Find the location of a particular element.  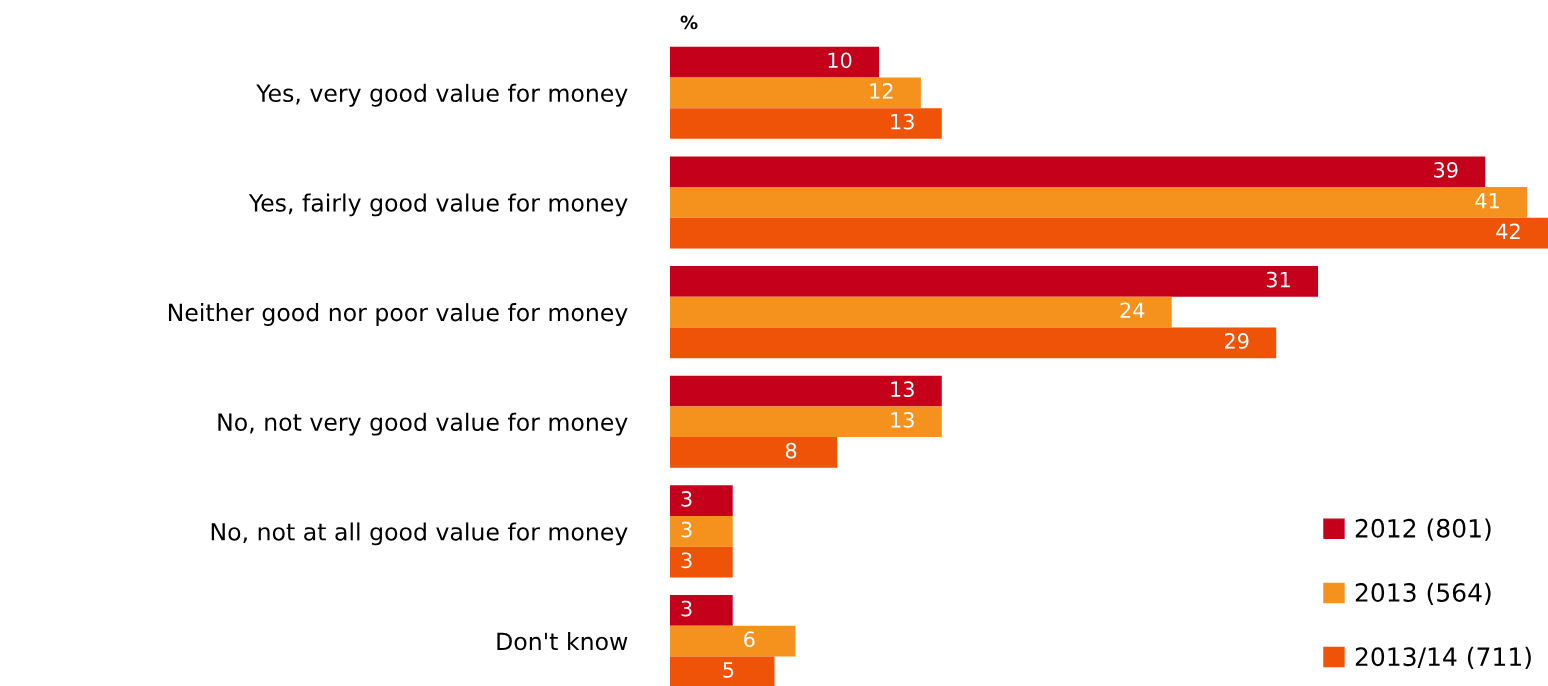

data-label: 6 is located at coordinates (749, 639).